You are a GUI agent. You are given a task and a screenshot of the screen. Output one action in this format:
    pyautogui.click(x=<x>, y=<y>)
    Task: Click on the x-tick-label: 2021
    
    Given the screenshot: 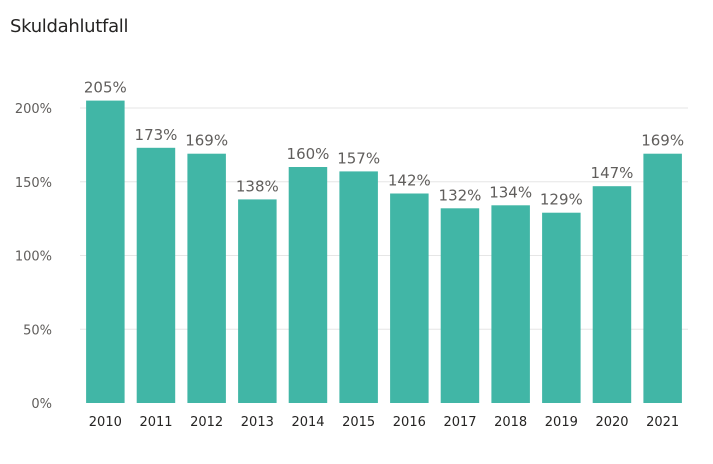 What is the action you would take?
    pyautogui.click(x=662, y=422)
    